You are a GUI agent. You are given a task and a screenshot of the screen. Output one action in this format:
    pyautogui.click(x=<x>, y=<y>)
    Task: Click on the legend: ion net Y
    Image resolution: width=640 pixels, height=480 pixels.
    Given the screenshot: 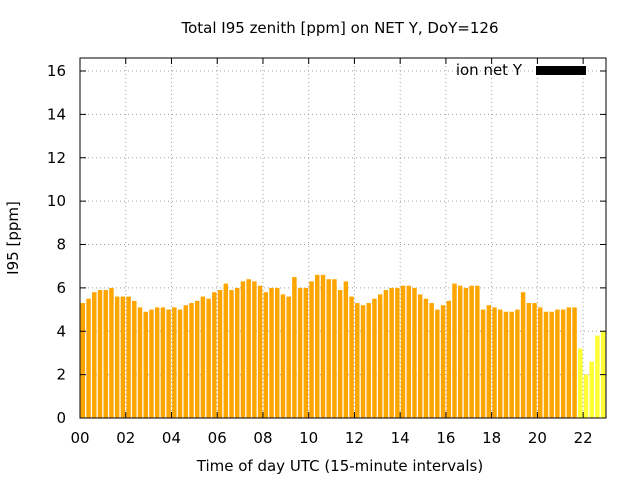 What is the action you would take?
    pyautogui.click(x=521, y=70)
    